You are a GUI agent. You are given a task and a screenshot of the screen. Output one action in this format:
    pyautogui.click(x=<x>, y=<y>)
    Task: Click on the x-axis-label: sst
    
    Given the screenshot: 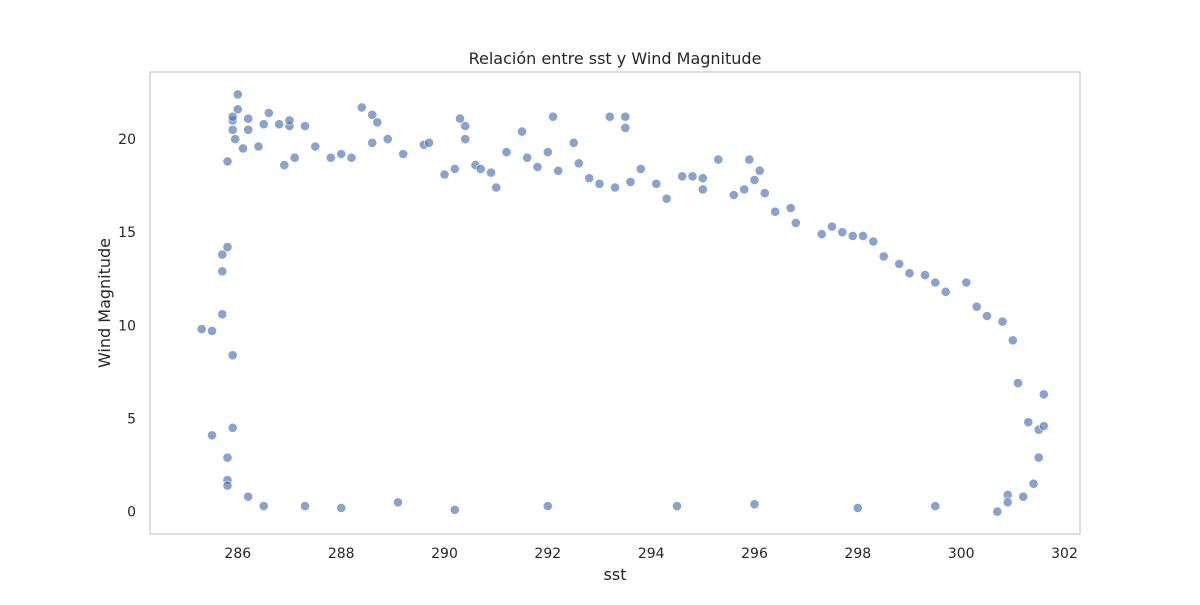 What is the action you would take?
    pyautogui.click(x=615, y=574)
    